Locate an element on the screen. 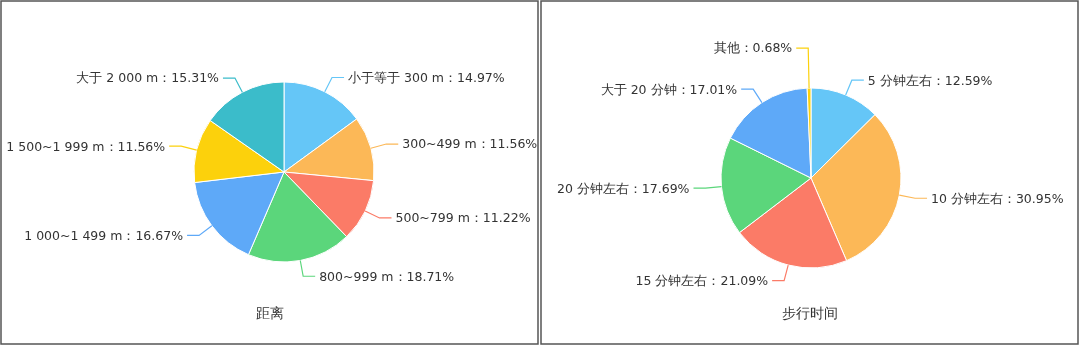  slice-label: 5 分钟左右：12.59% is located at coordinates (930, 80).